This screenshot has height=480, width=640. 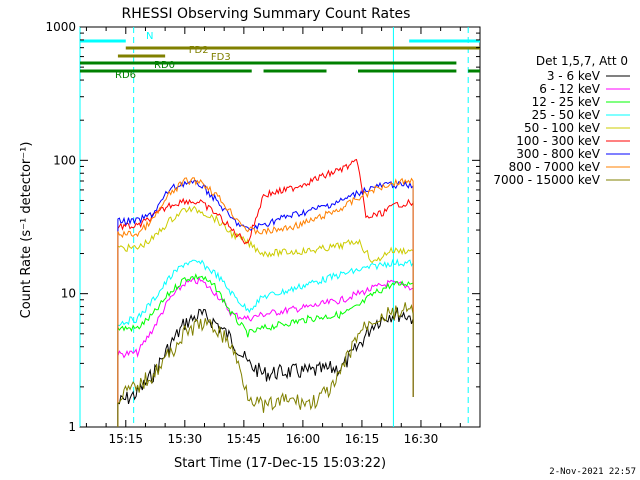 What do you see at coordinates (265, 367) in the screenshot?
I see `series-line-3-6-kev` at bounding box center [265, 367].